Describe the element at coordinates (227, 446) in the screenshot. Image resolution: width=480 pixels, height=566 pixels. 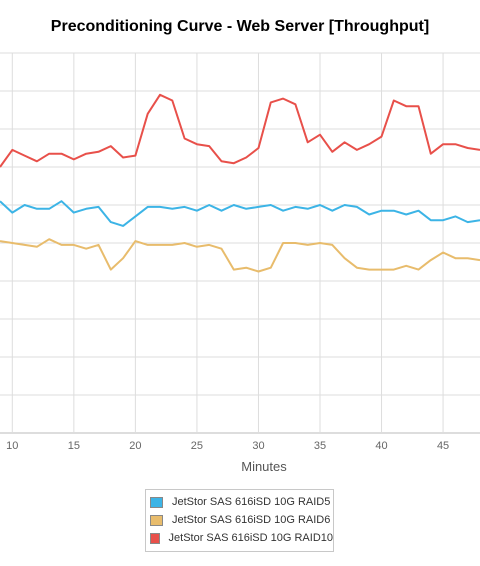
I see `x-tick-labels: 10 15 20 25 30 35 40 45` at that location.